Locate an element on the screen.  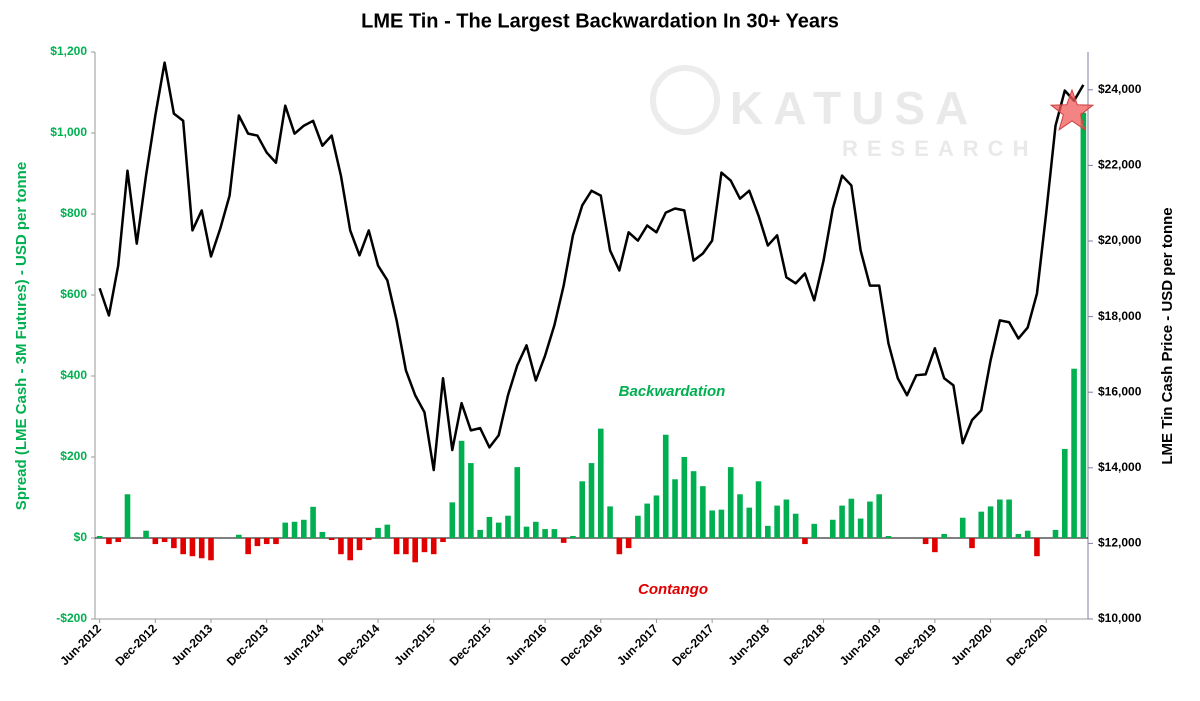
y-tick-label: $1,000 is located at coordinates (68, 132).